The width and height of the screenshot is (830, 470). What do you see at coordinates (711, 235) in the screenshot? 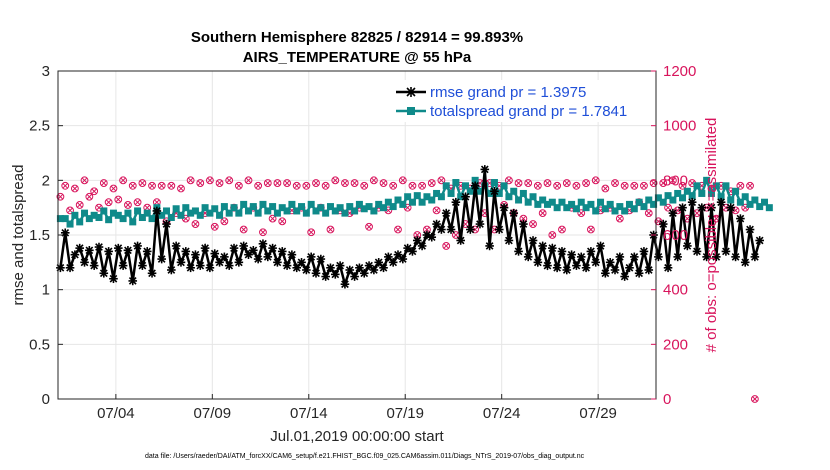
I see `y-axis-label-right: # of obs: o=possible; ×=assimilated` at bounding box center [711, 235].